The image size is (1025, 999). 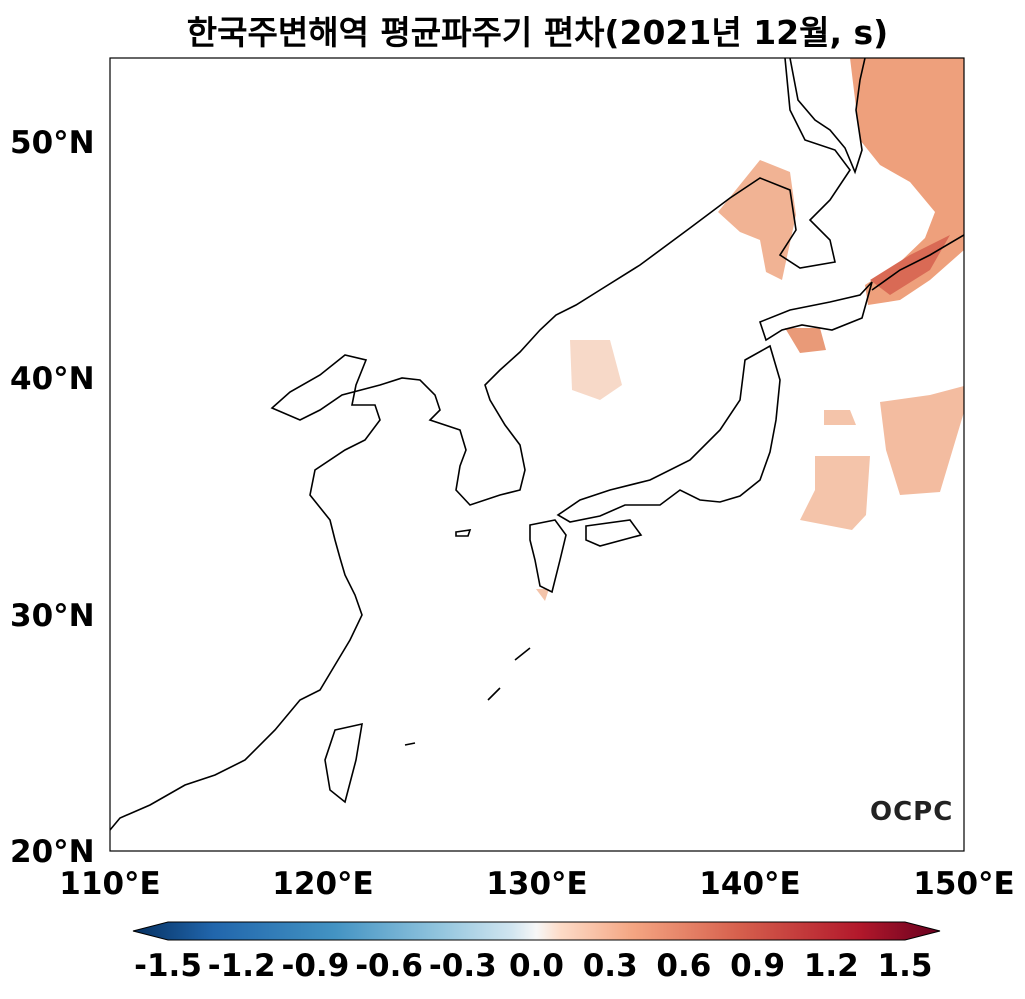 I want to click on anomaly-patch-kyushu, so click(x=542, y=595).